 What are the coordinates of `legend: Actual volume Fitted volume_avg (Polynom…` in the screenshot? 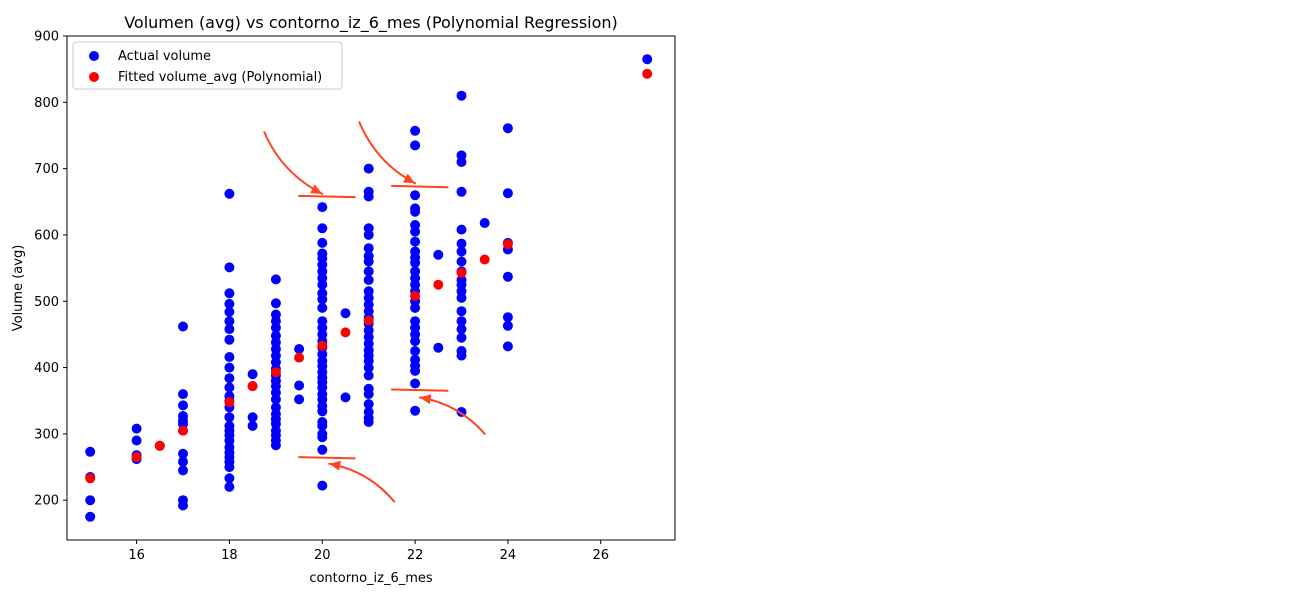 It's located at (207, 65).